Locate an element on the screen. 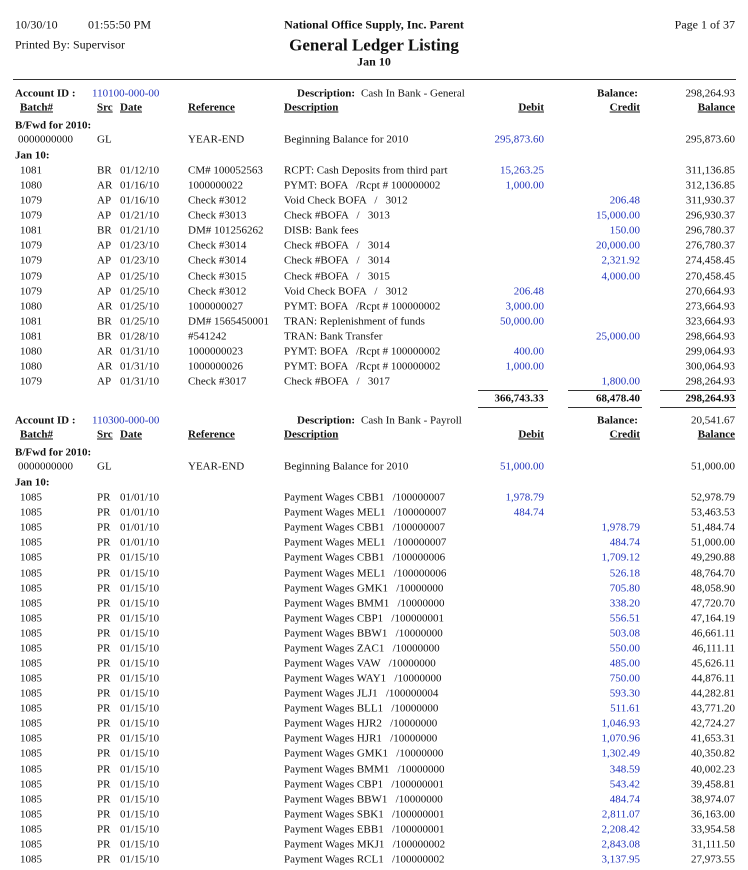 This screenshot has height=870, width=748. account-id: 110100-000-00 is located at coordinates (126, 93).